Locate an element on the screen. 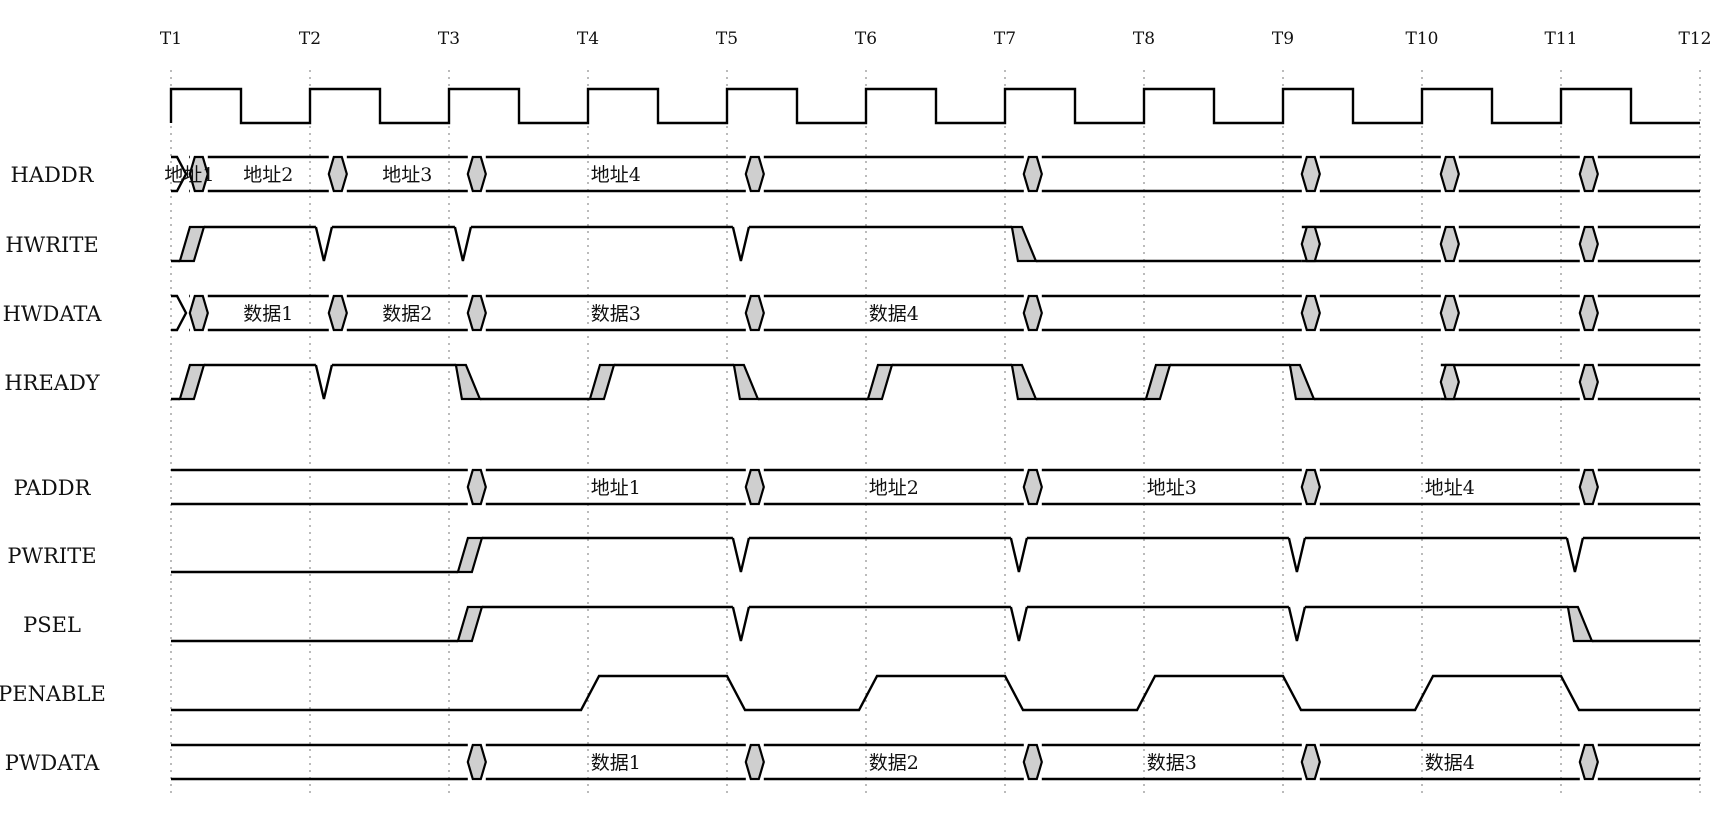  signal-haddr: HADDR 地址1 地址2 地址3 地址4 is located at coordinates (855, 174).